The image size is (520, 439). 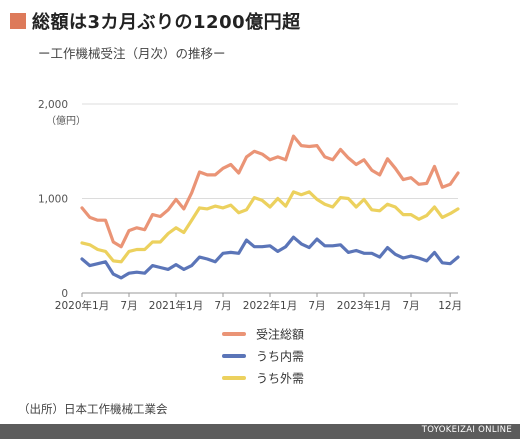 I want to click on y-axis-label: （億円）, so click(x=66, y=120).